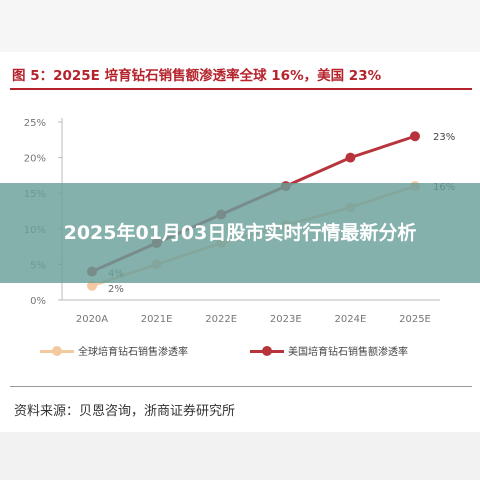 The image size is (480, 480). I want to click on legend-swatch-global, so click(57, 350).